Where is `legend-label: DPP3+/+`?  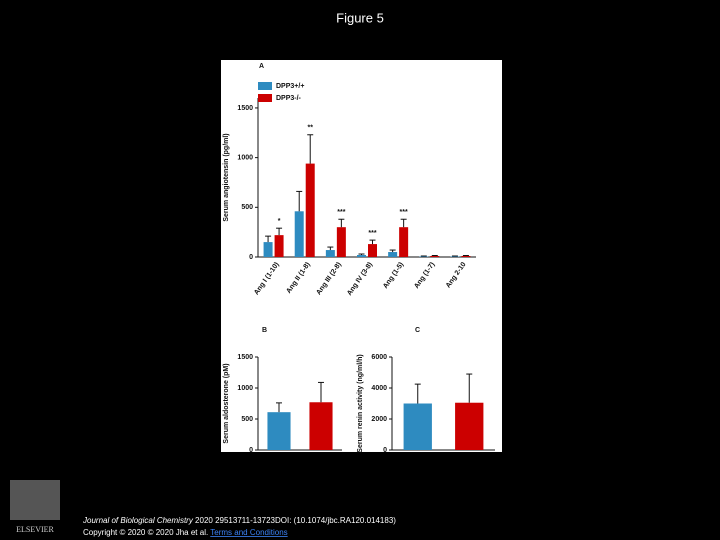
legend-label: DPP3+/+ is located at coordinates (290, 86).